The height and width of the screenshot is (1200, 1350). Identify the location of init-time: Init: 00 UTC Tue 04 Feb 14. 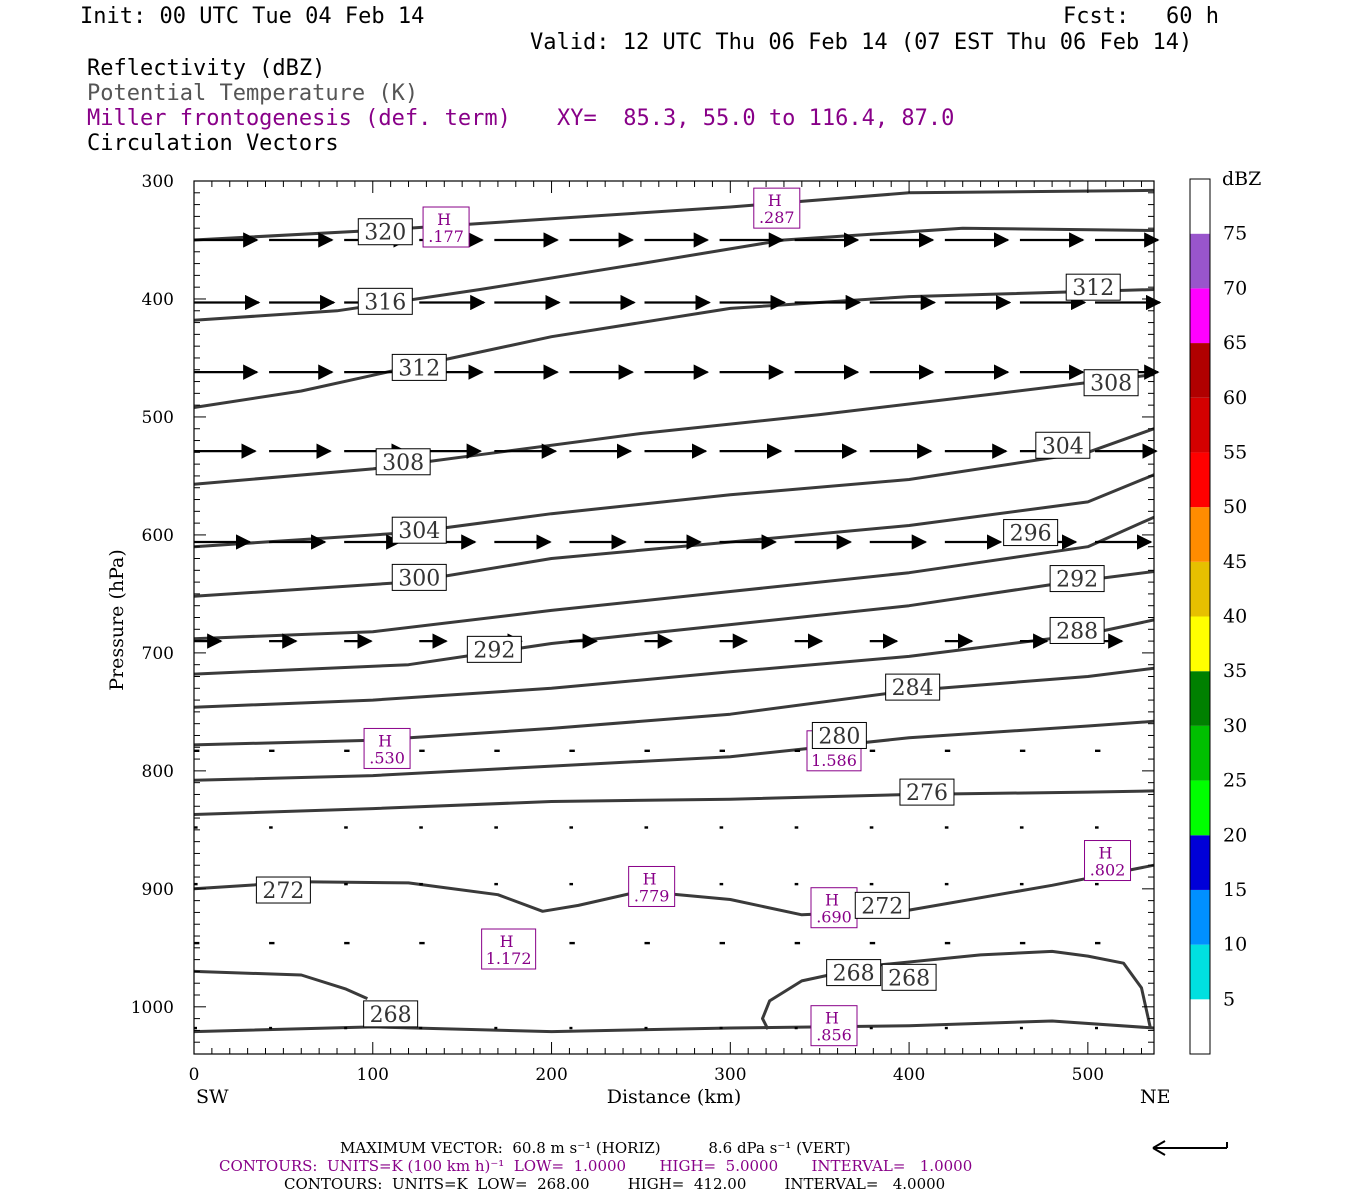
(252, 16).